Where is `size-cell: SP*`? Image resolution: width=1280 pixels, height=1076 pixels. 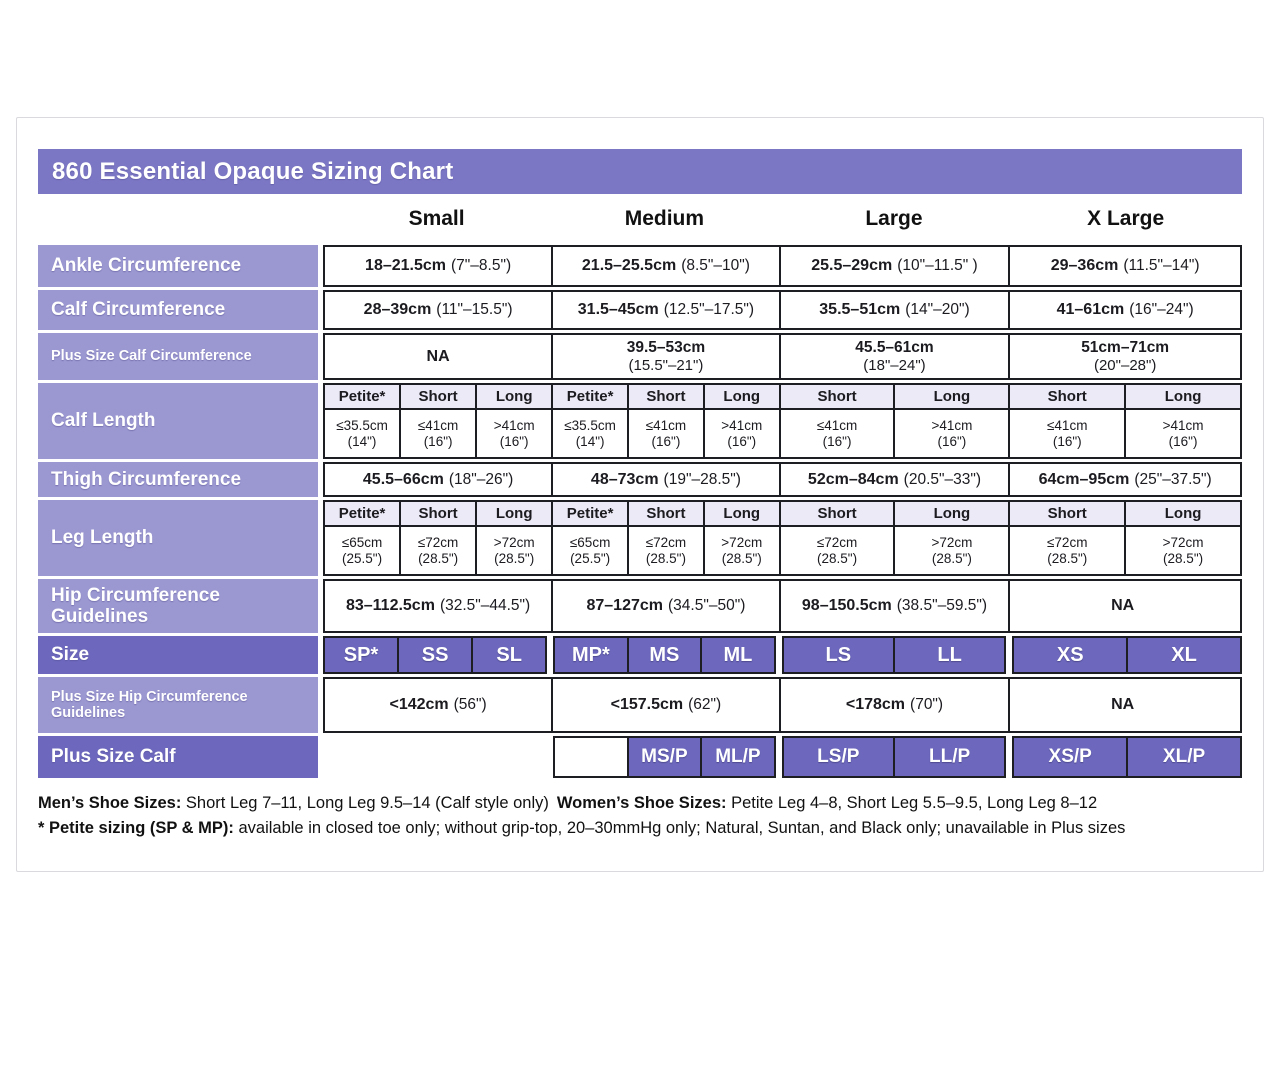
size-cell: SP* is located at coordinates (361, 655).